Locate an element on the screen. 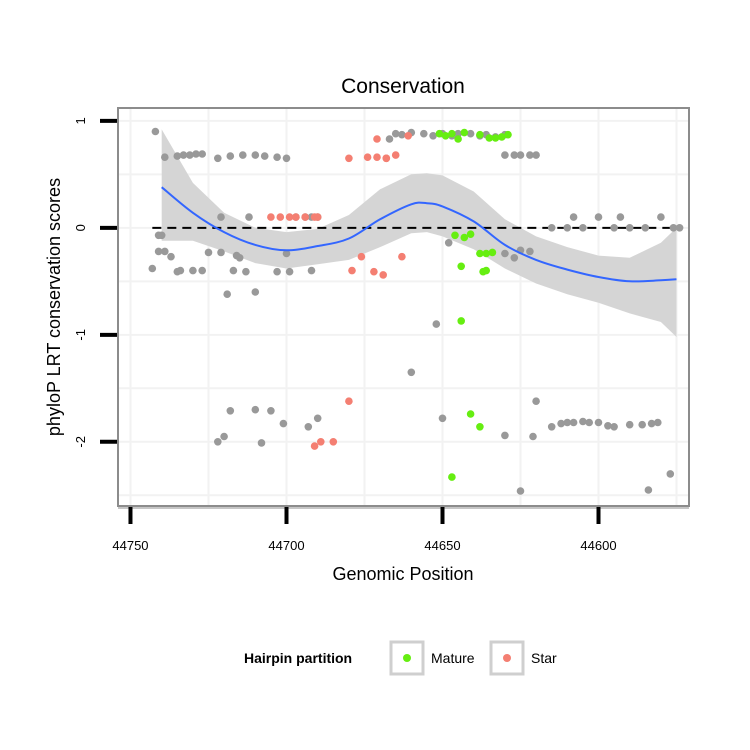 The image size is (750, 750). x-axis-label: Genomic Position is located at coordinates (402, 574).